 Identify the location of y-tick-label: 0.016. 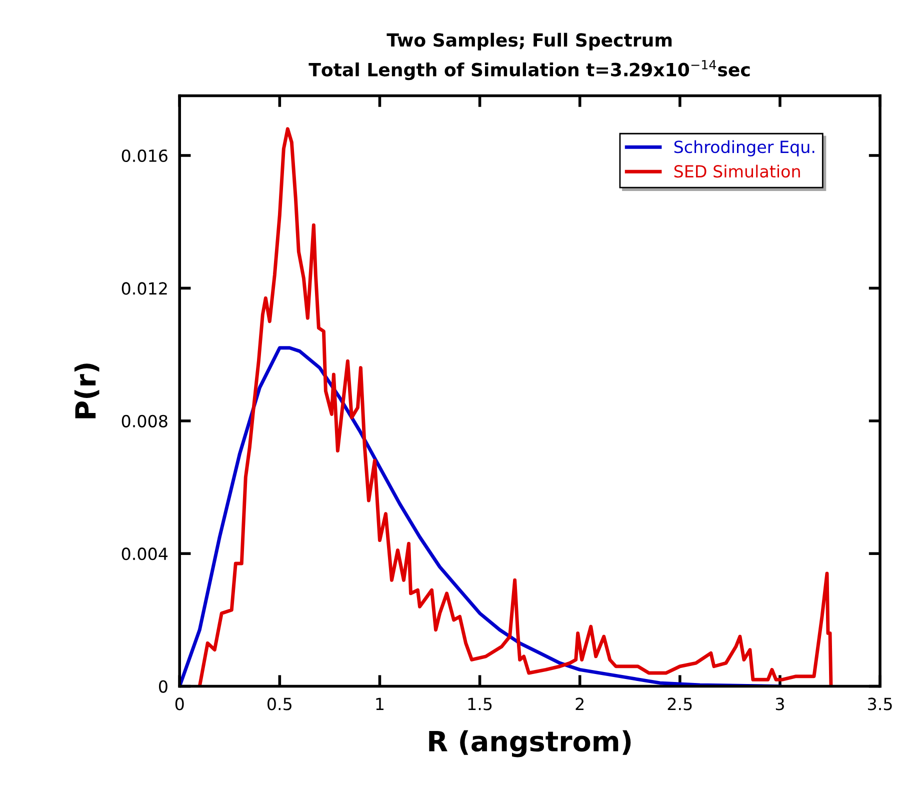
(145, 155).